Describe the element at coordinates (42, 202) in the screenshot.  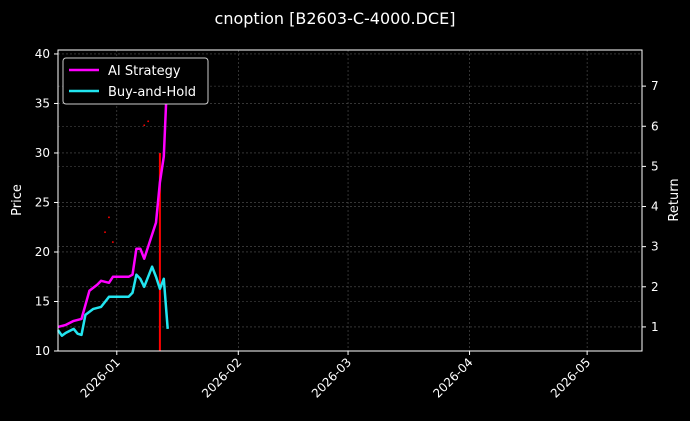
I see `y-tick-label: 25` at that location.